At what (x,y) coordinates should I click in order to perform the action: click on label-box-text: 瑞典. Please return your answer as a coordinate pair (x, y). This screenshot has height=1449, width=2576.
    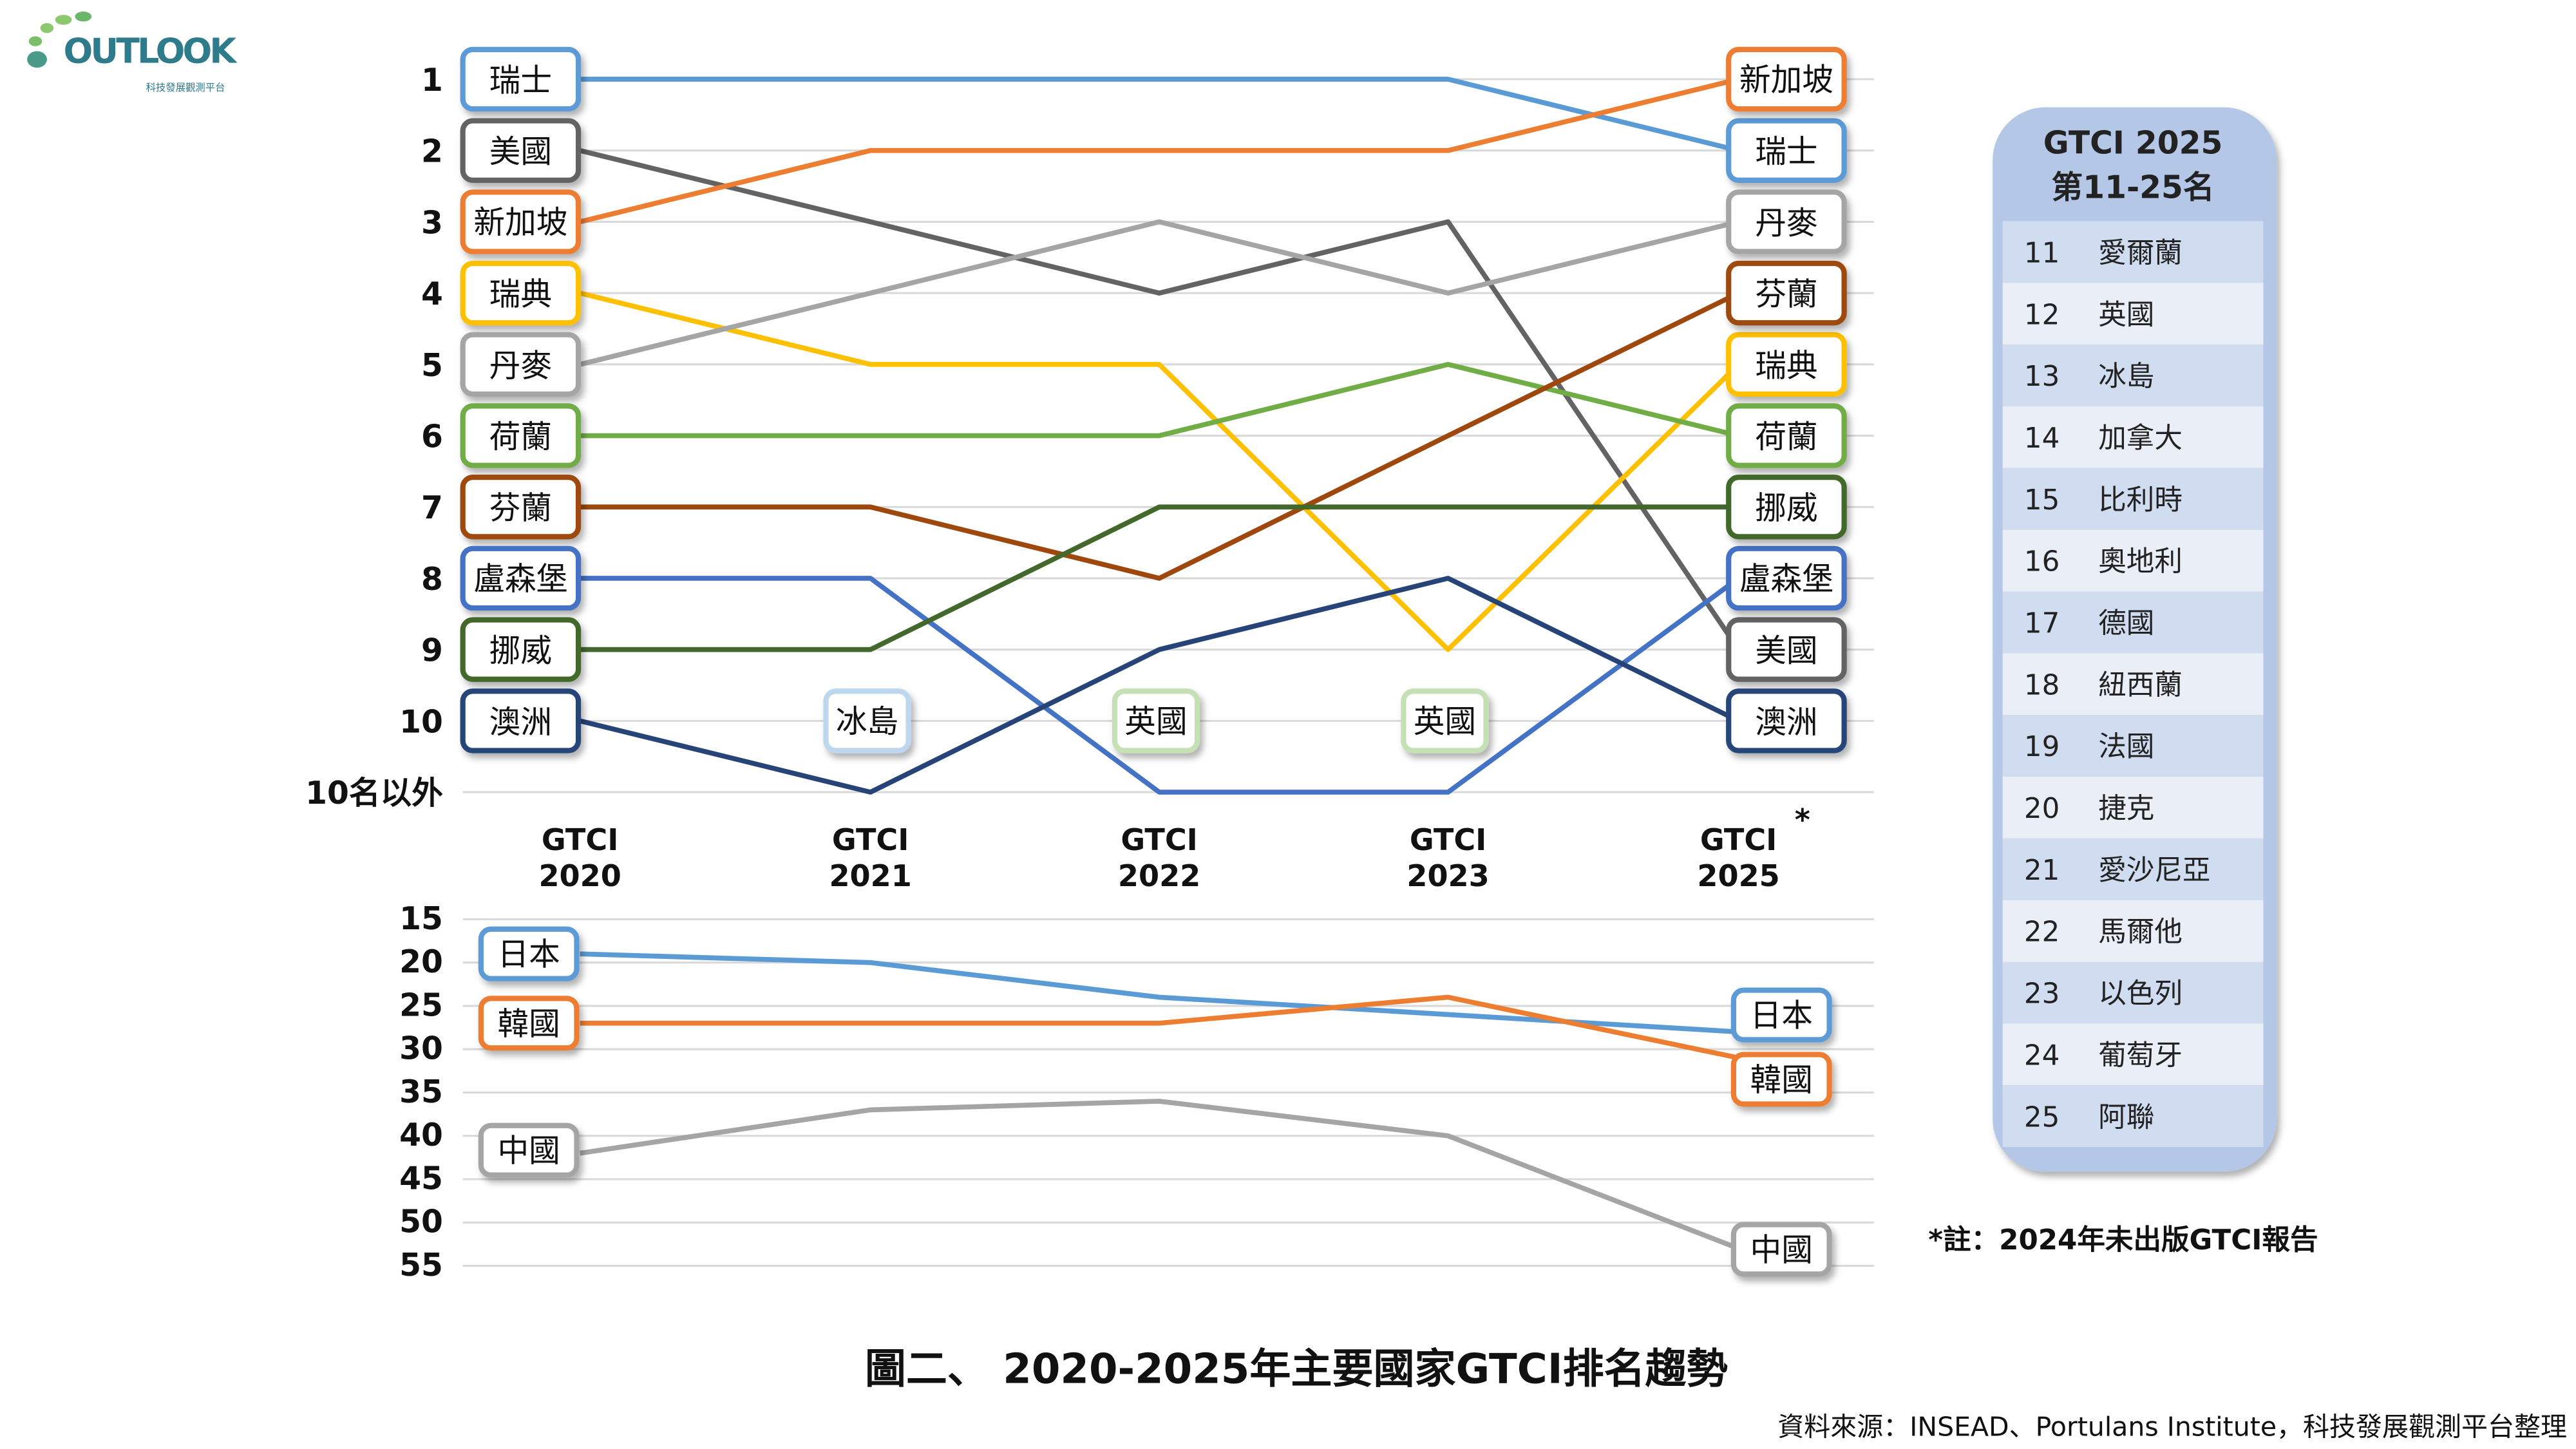
    Looking at the image, I should click on (521, 295).